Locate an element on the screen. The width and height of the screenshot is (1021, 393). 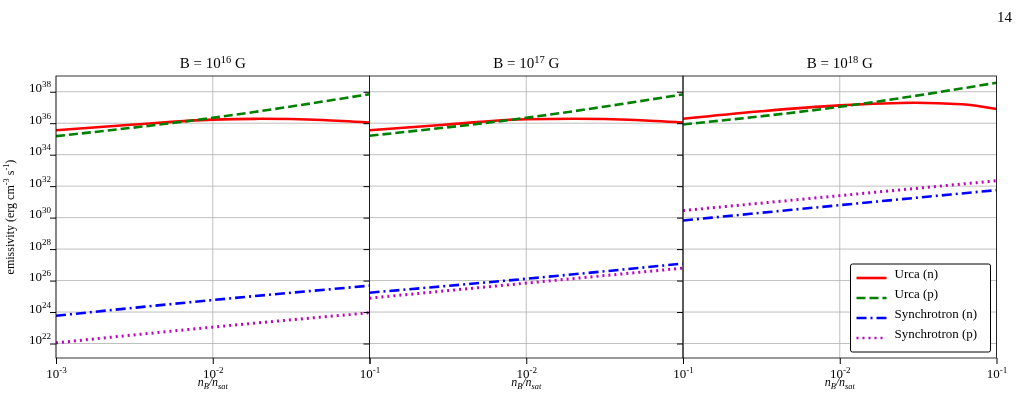
x-tick-label: 10$^{-3}$ is located at coordinates (57, 373).